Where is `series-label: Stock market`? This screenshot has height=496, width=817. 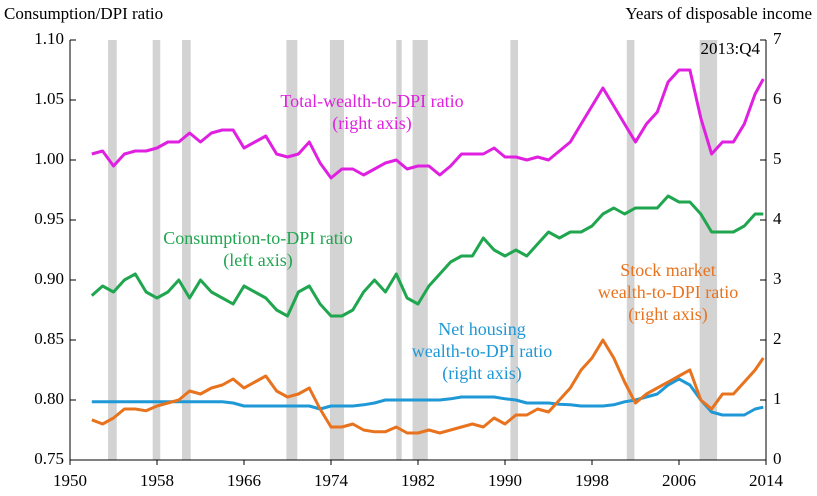 series-label: Stock market is located at coordinates (667, 270).